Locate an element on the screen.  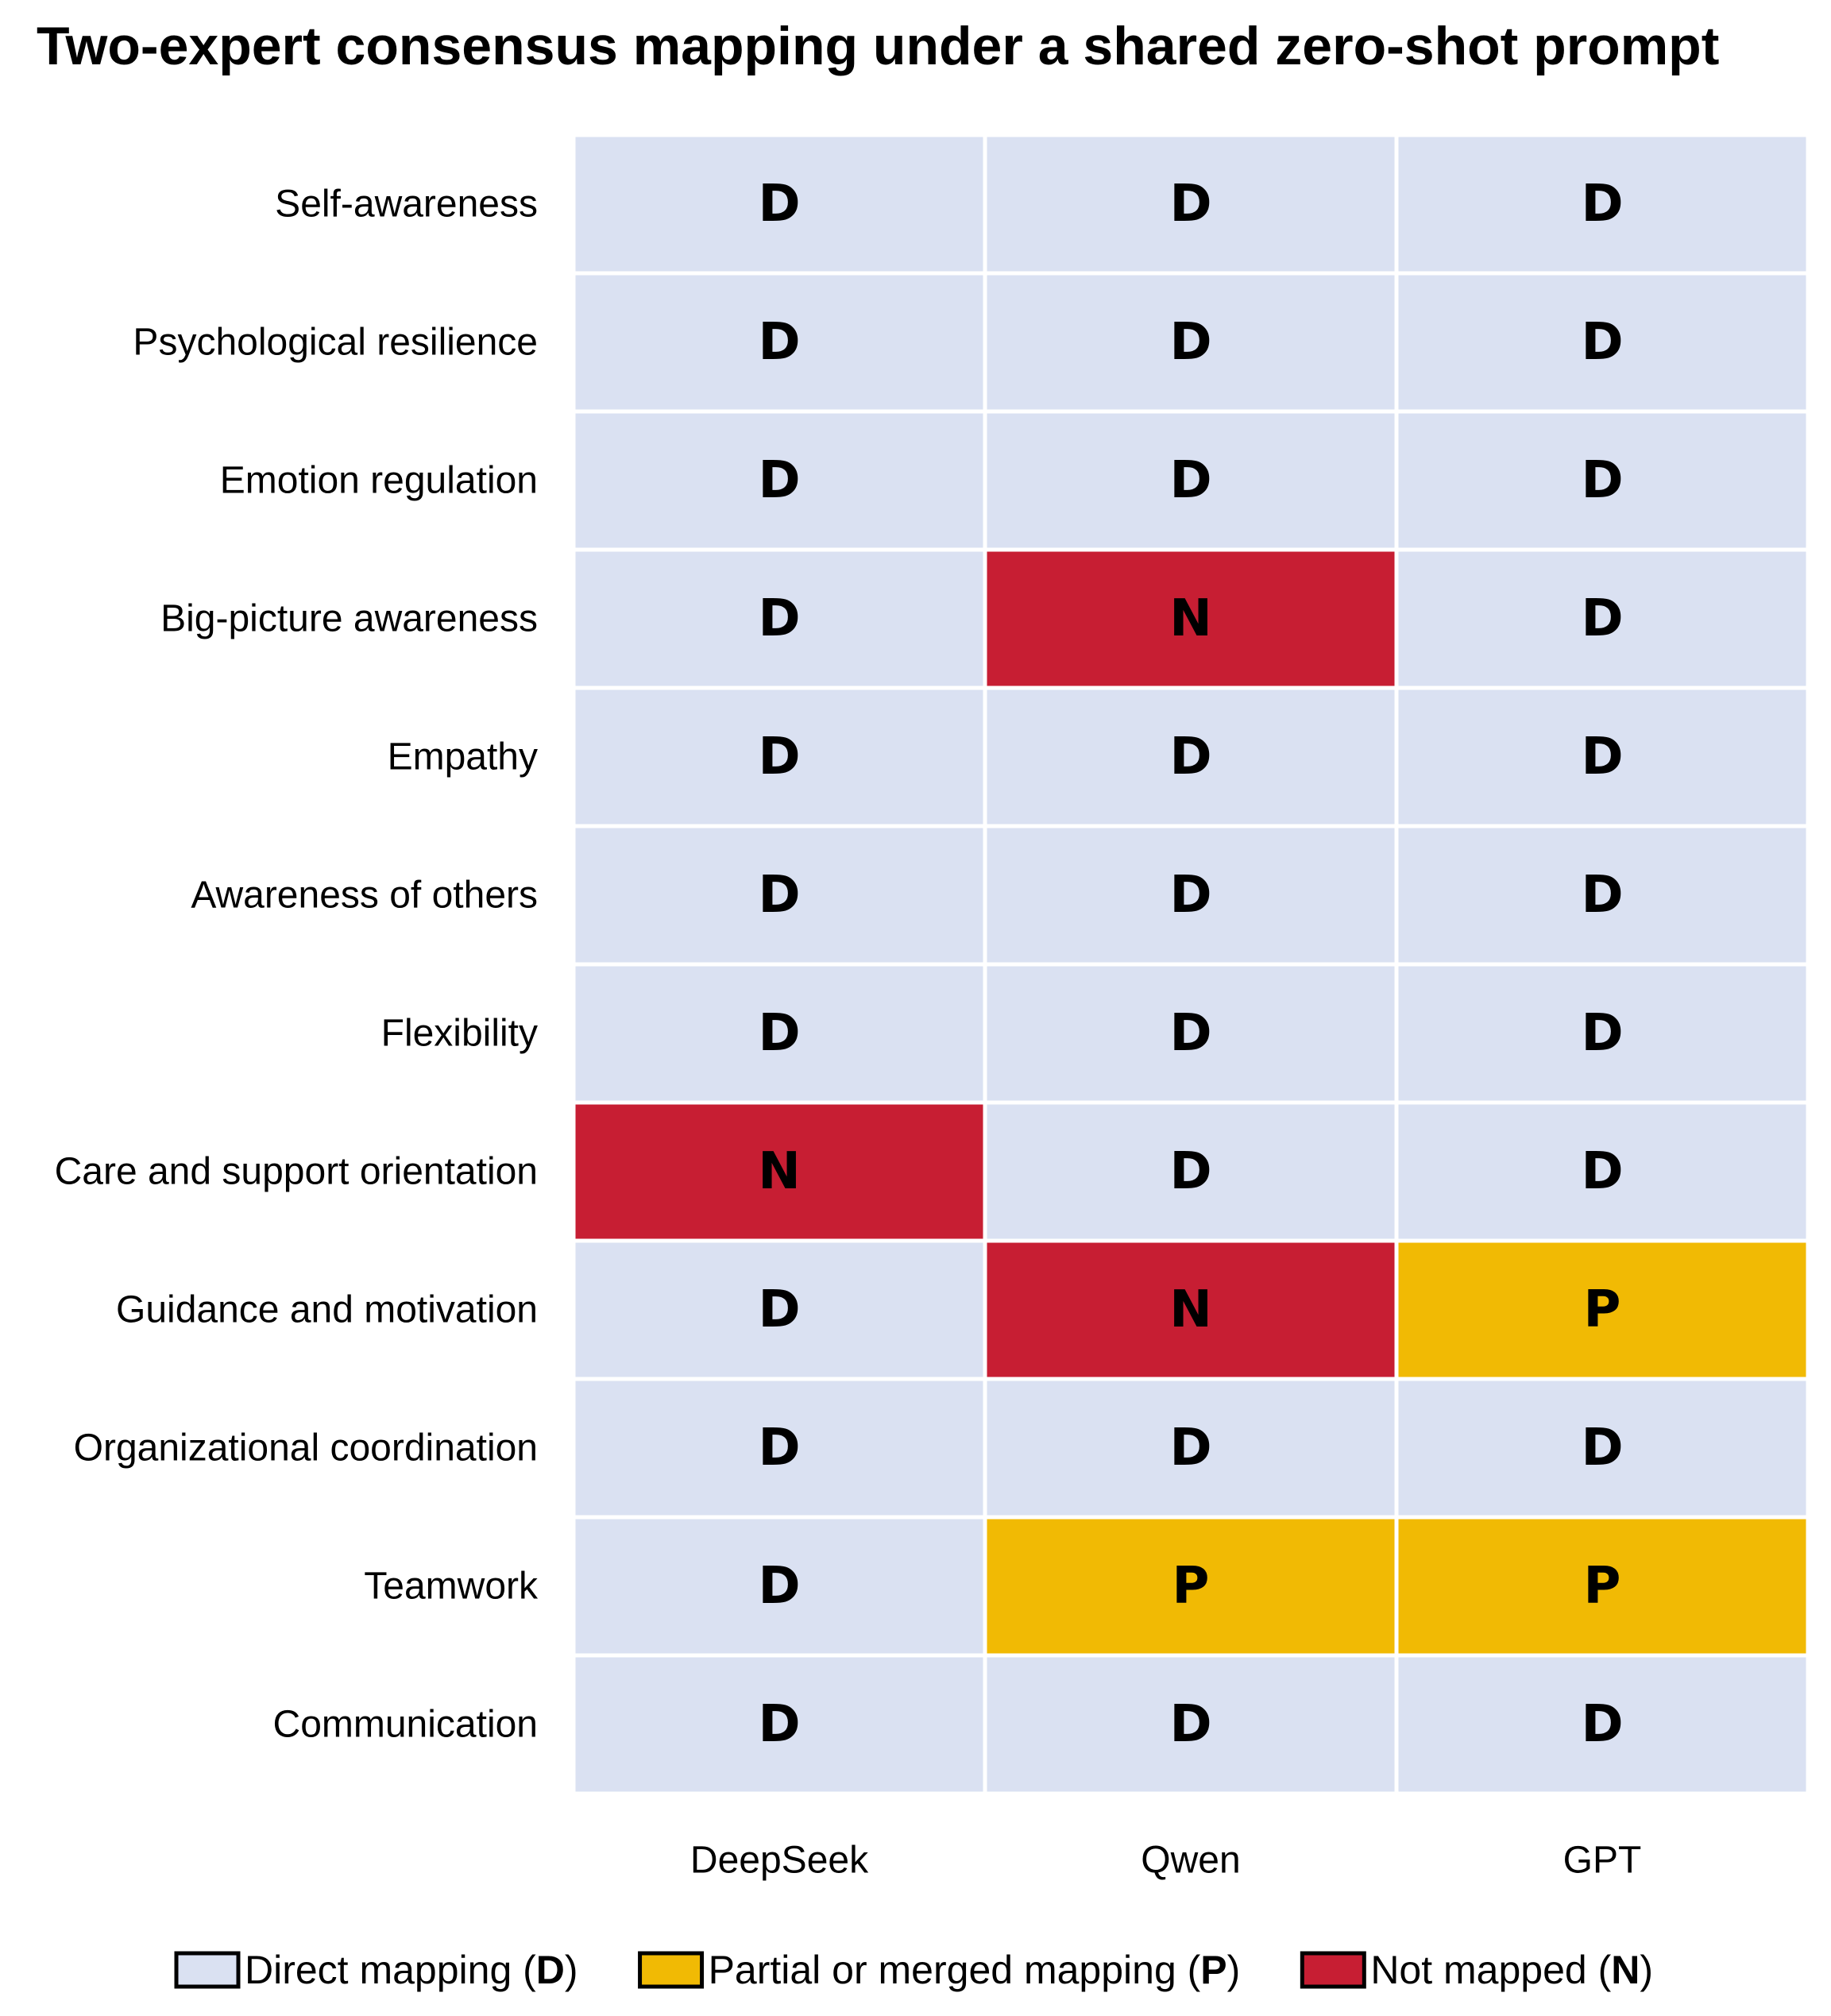
cell-label-communication-qwen: D is located at coordinates (1190, 1725).